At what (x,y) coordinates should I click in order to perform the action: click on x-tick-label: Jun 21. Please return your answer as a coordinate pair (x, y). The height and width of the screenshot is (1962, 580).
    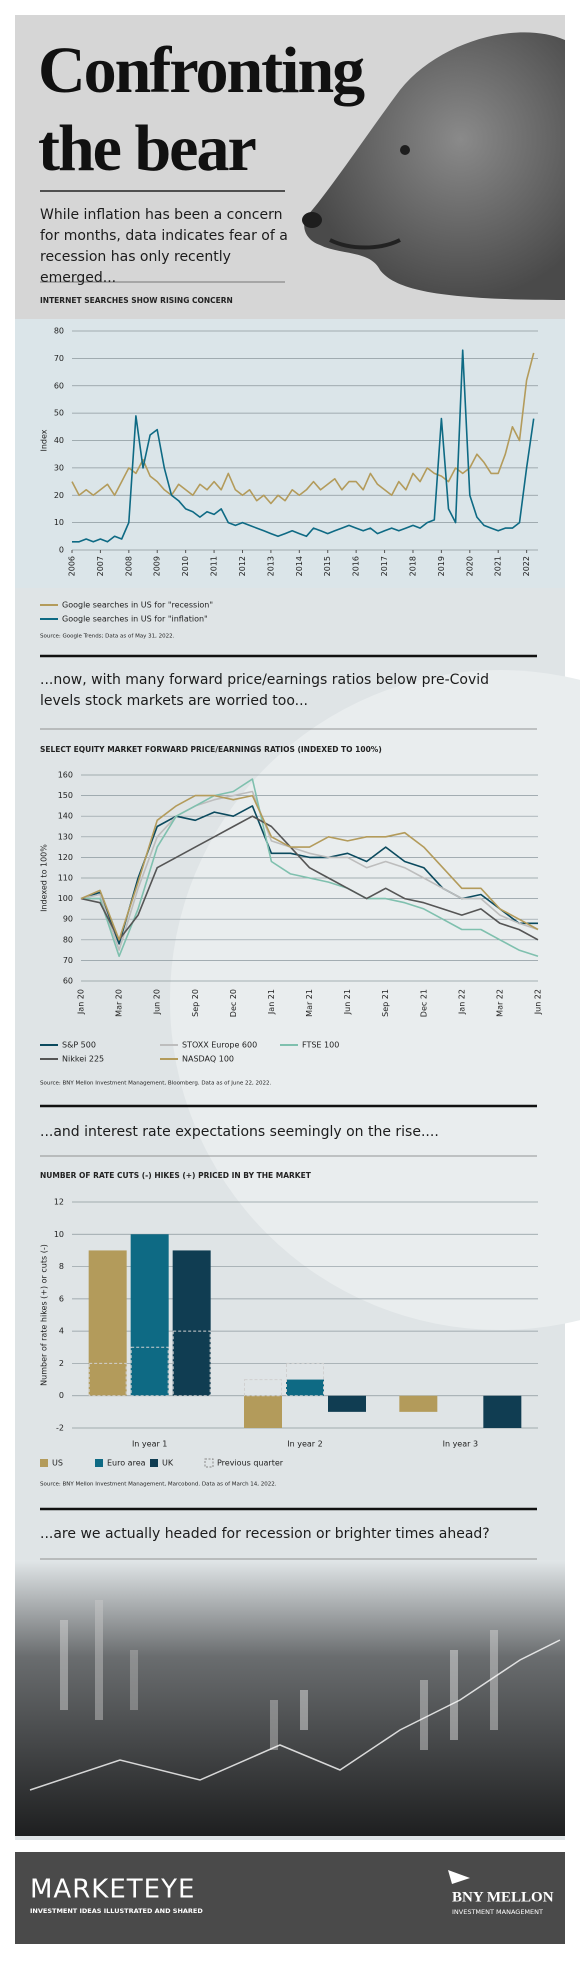
    Looking at the image, I should click on (347, 1002).